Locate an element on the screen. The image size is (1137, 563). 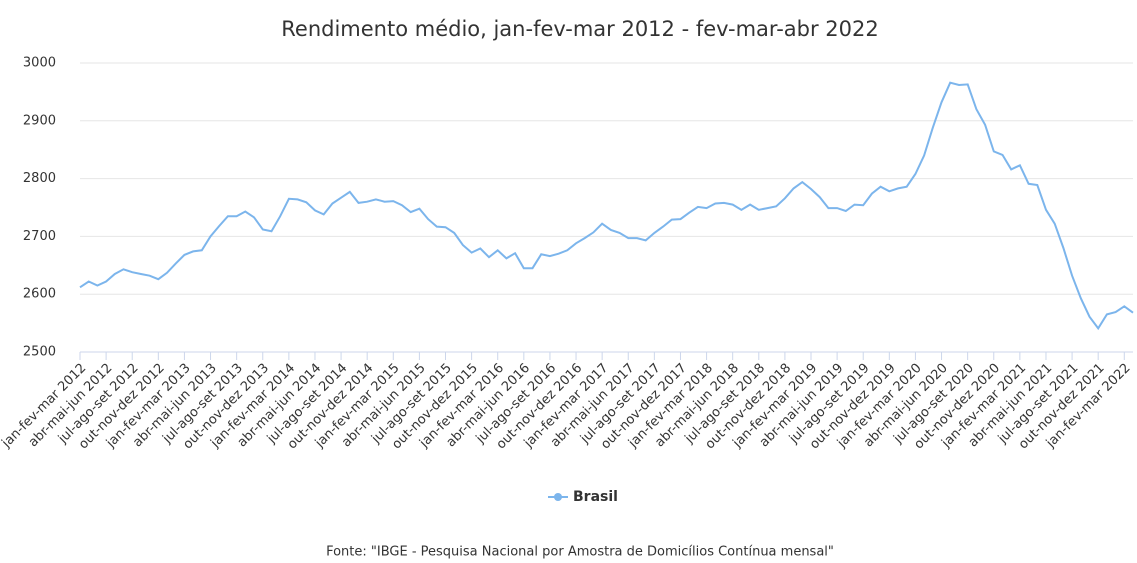
legend-item: Brasil is located at coordinates (583, 497).